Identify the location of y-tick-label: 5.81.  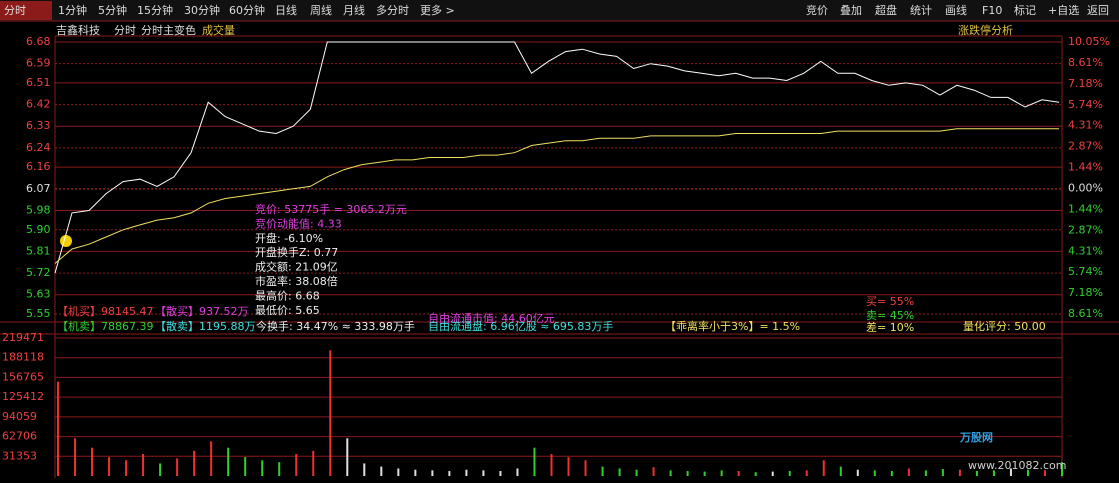
(38, 250).